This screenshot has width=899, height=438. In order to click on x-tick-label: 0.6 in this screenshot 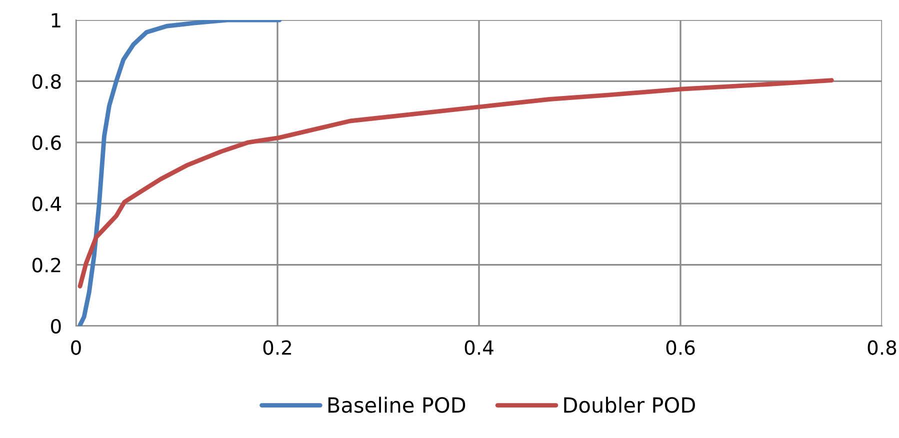, I will do `click(680, 347)`.